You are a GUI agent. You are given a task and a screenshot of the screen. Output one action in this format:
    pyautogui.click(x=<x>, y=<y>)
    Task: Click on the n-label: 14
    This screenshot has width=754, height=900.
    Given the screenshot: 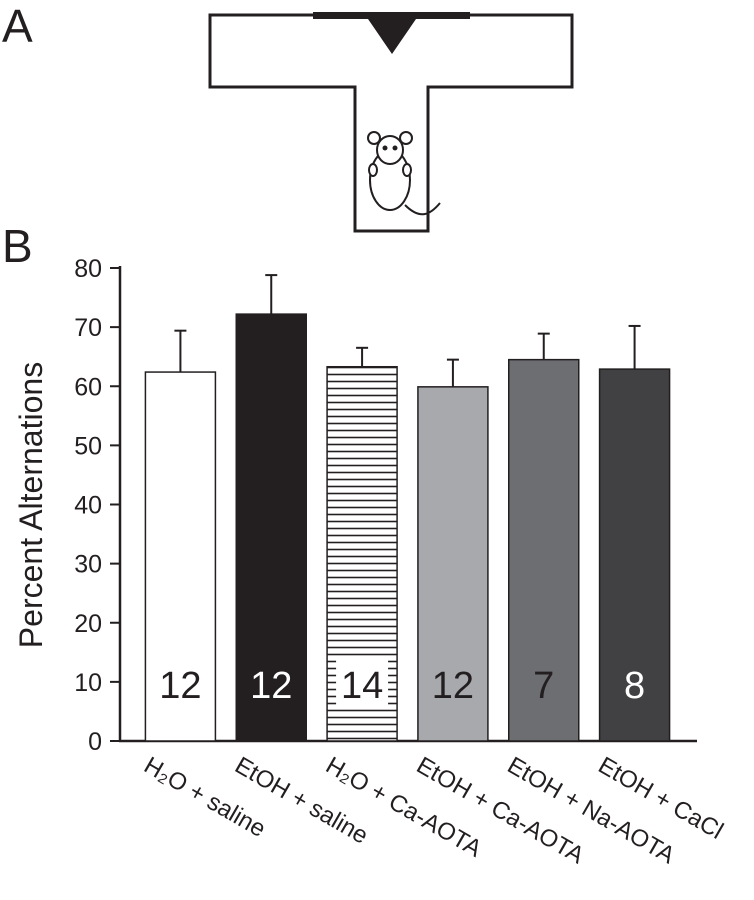 What is the action you would take?
    pyautogui.click(x=362, y=686)
    